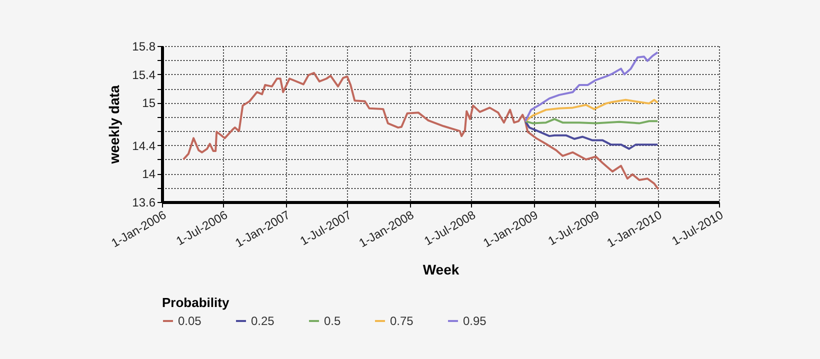 This screenshot has height=359, width=820. I want to click on y-tick-label: 14.4, so click(144, 145).